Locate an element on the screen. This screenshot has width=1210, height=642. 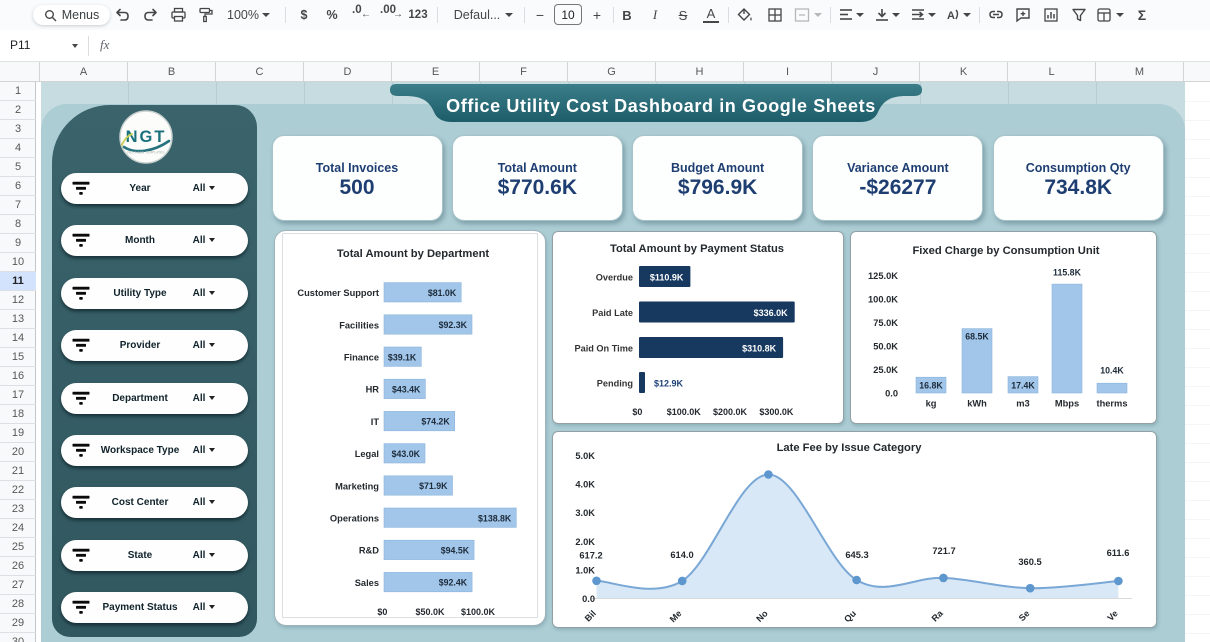
svg-text: HR is located at coordinates (373, 390).